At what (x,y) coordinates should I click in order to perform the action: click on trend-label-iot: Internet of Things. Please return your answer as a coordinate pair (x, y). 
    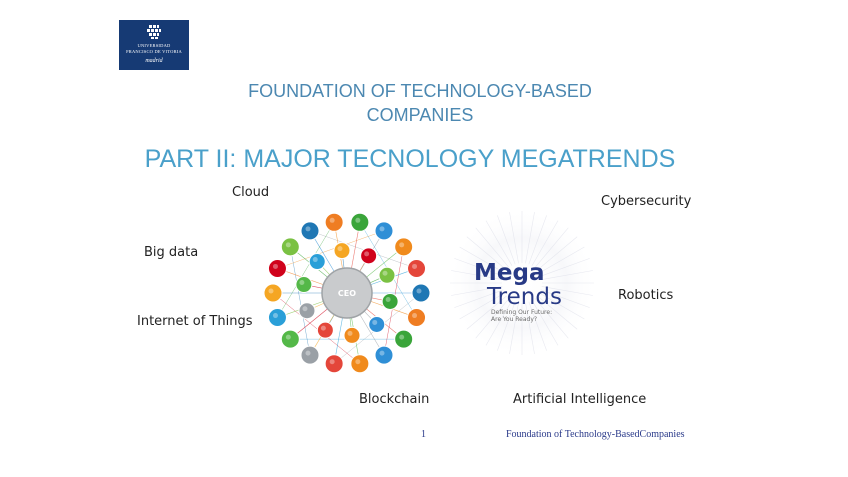
    Looking at the image, I should click on (195, 321).